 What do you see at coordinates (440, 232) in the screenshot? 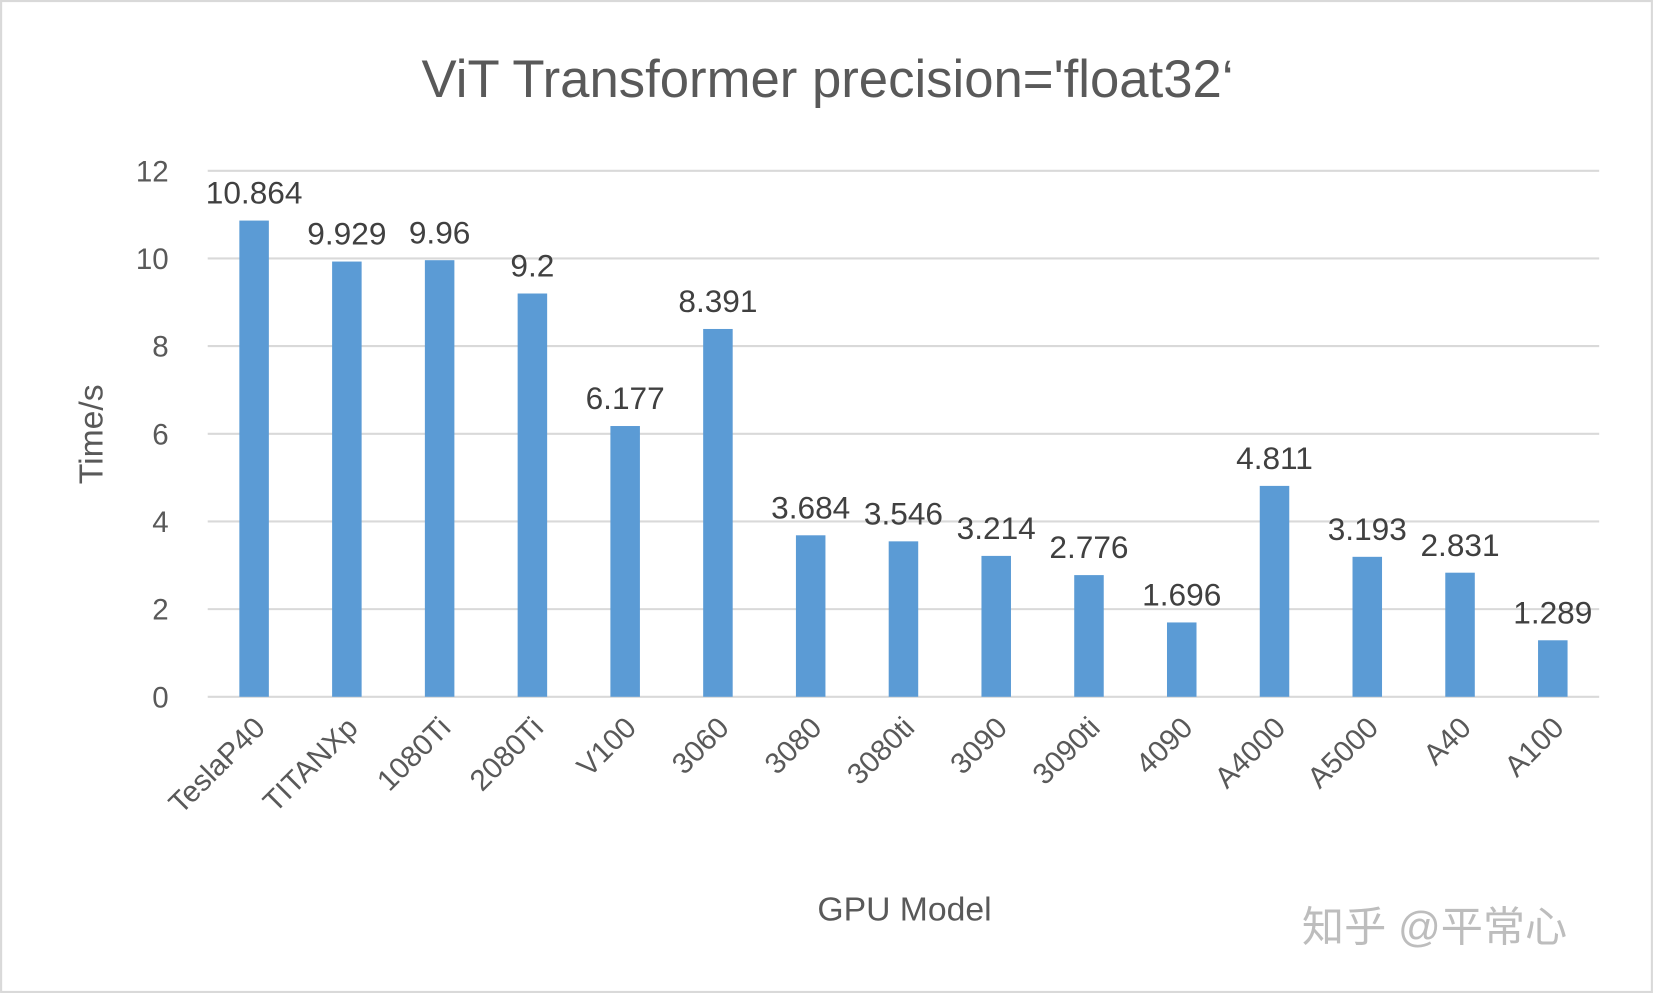
I see `data-label: 9.96` at bounding box center [440, 232].